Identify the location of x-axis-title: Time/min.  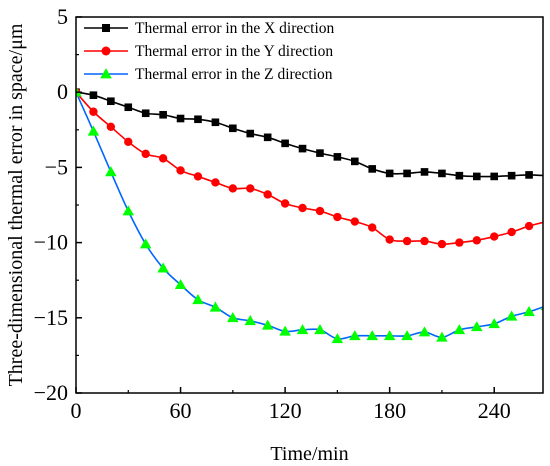
(309, 454).